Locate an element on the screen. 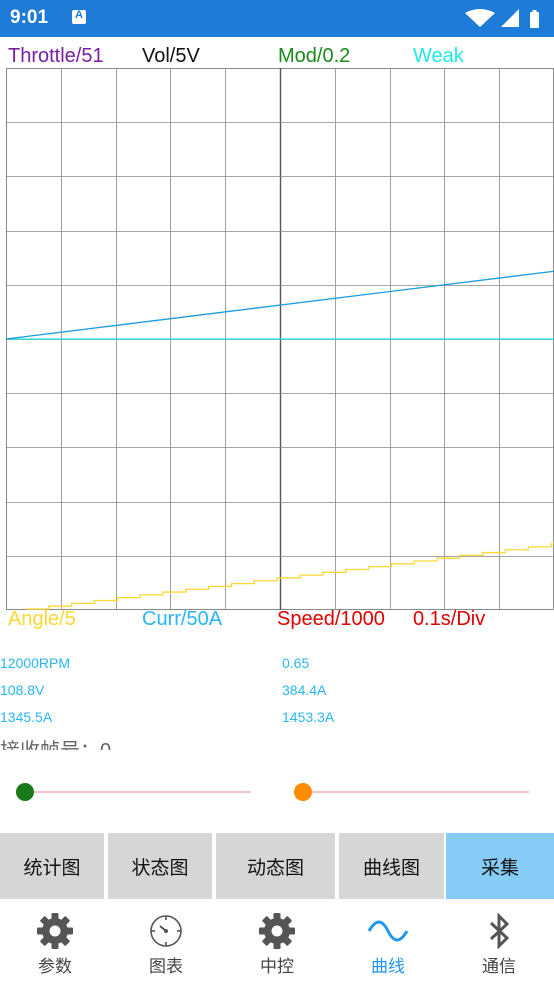 This screenshot has height=985, width=554. nav-chart: 图表 is located at coordinates (166, 942).